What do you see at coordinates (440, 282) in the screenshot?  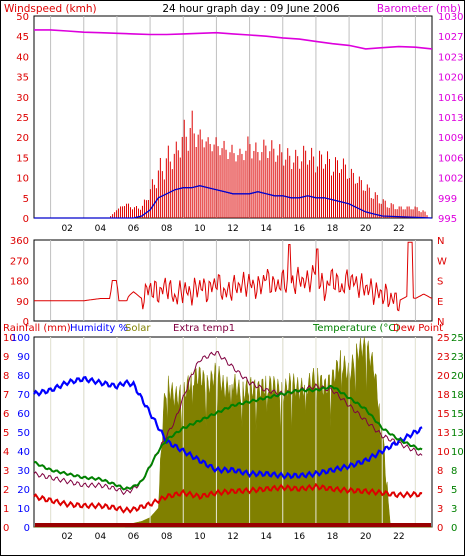 I see `compass-tick-S-2: S` at bounding box center [440, 282].